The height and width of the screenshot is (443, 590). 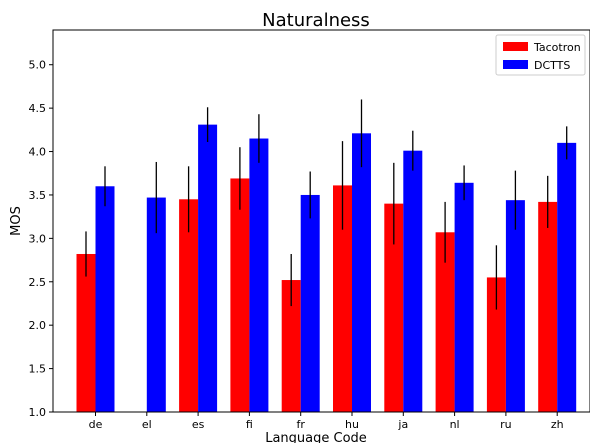 I want to click on chart-title: Naturalness, so click(x=316, y=20).